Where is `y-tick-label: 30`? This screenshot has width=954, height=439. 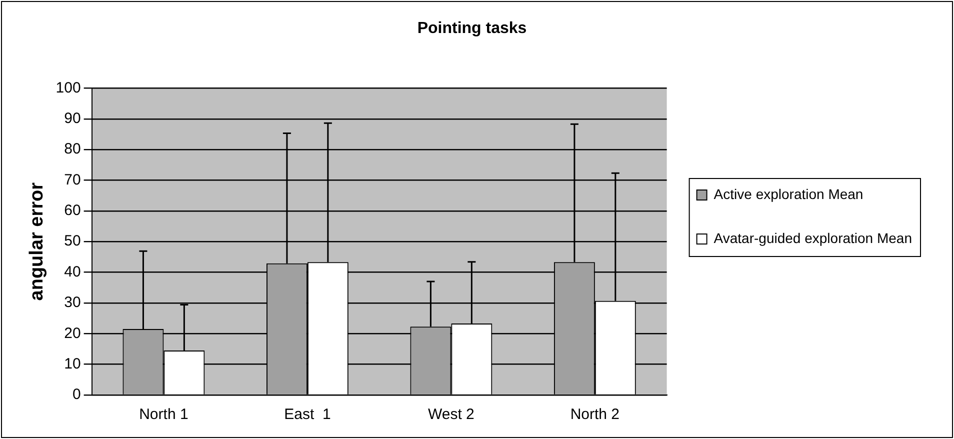 y-tick-label: 30 is located at coordinates (72, 303).